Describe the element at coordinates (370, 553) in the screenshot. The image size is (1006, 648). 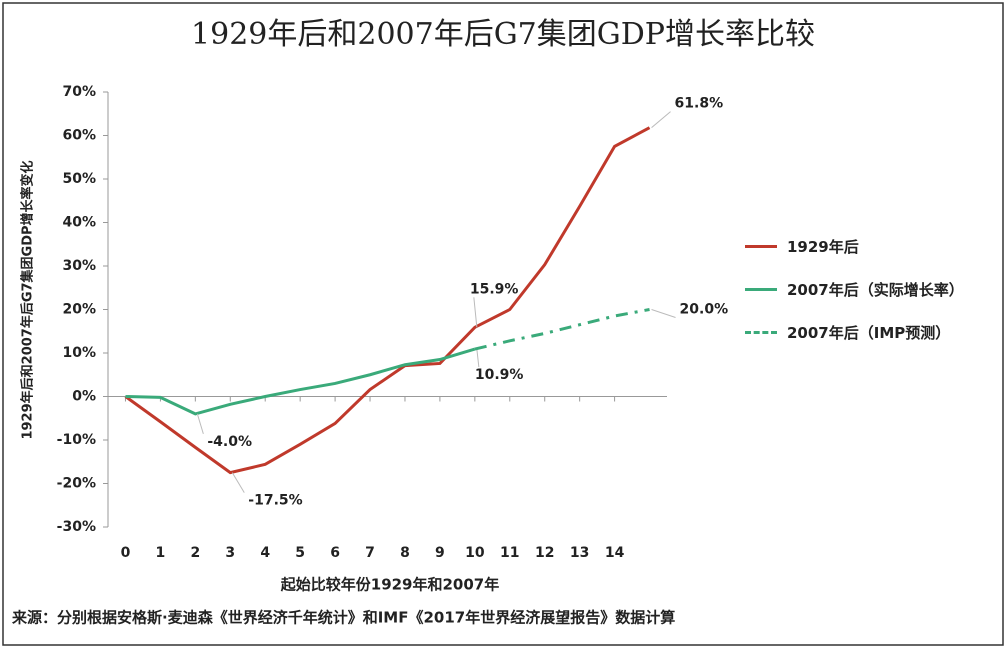
I see `x-tick-label: 7` at that location.